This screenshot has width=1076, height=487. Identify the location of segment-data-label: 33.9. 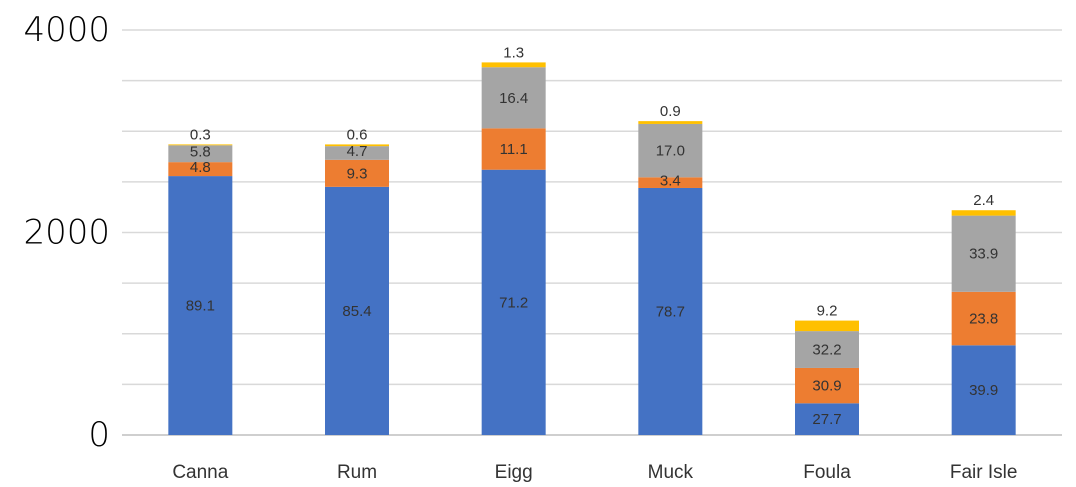
(983, 254).